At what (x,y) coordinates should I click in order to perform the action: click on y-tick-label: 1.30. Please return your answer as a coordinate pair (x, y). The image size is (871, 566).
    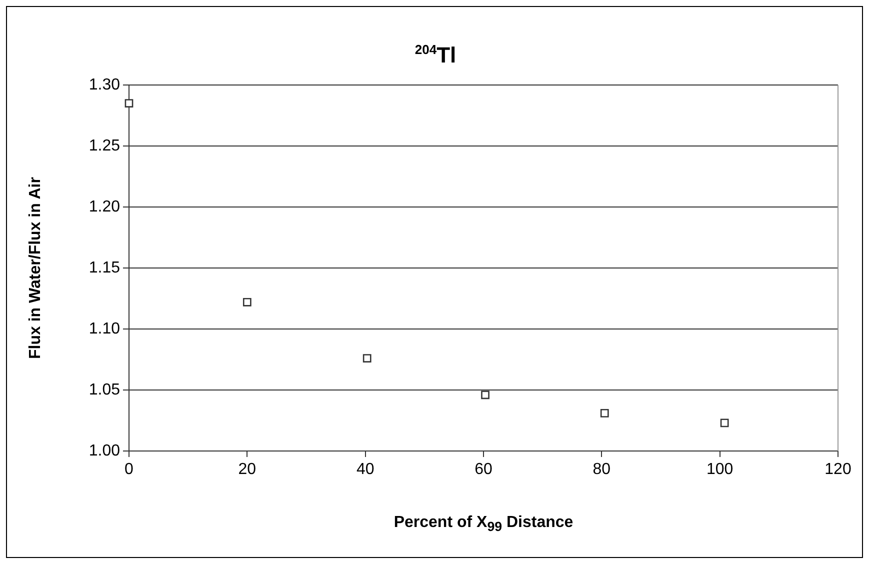
    Looking at the image, I should click on (104, 85).